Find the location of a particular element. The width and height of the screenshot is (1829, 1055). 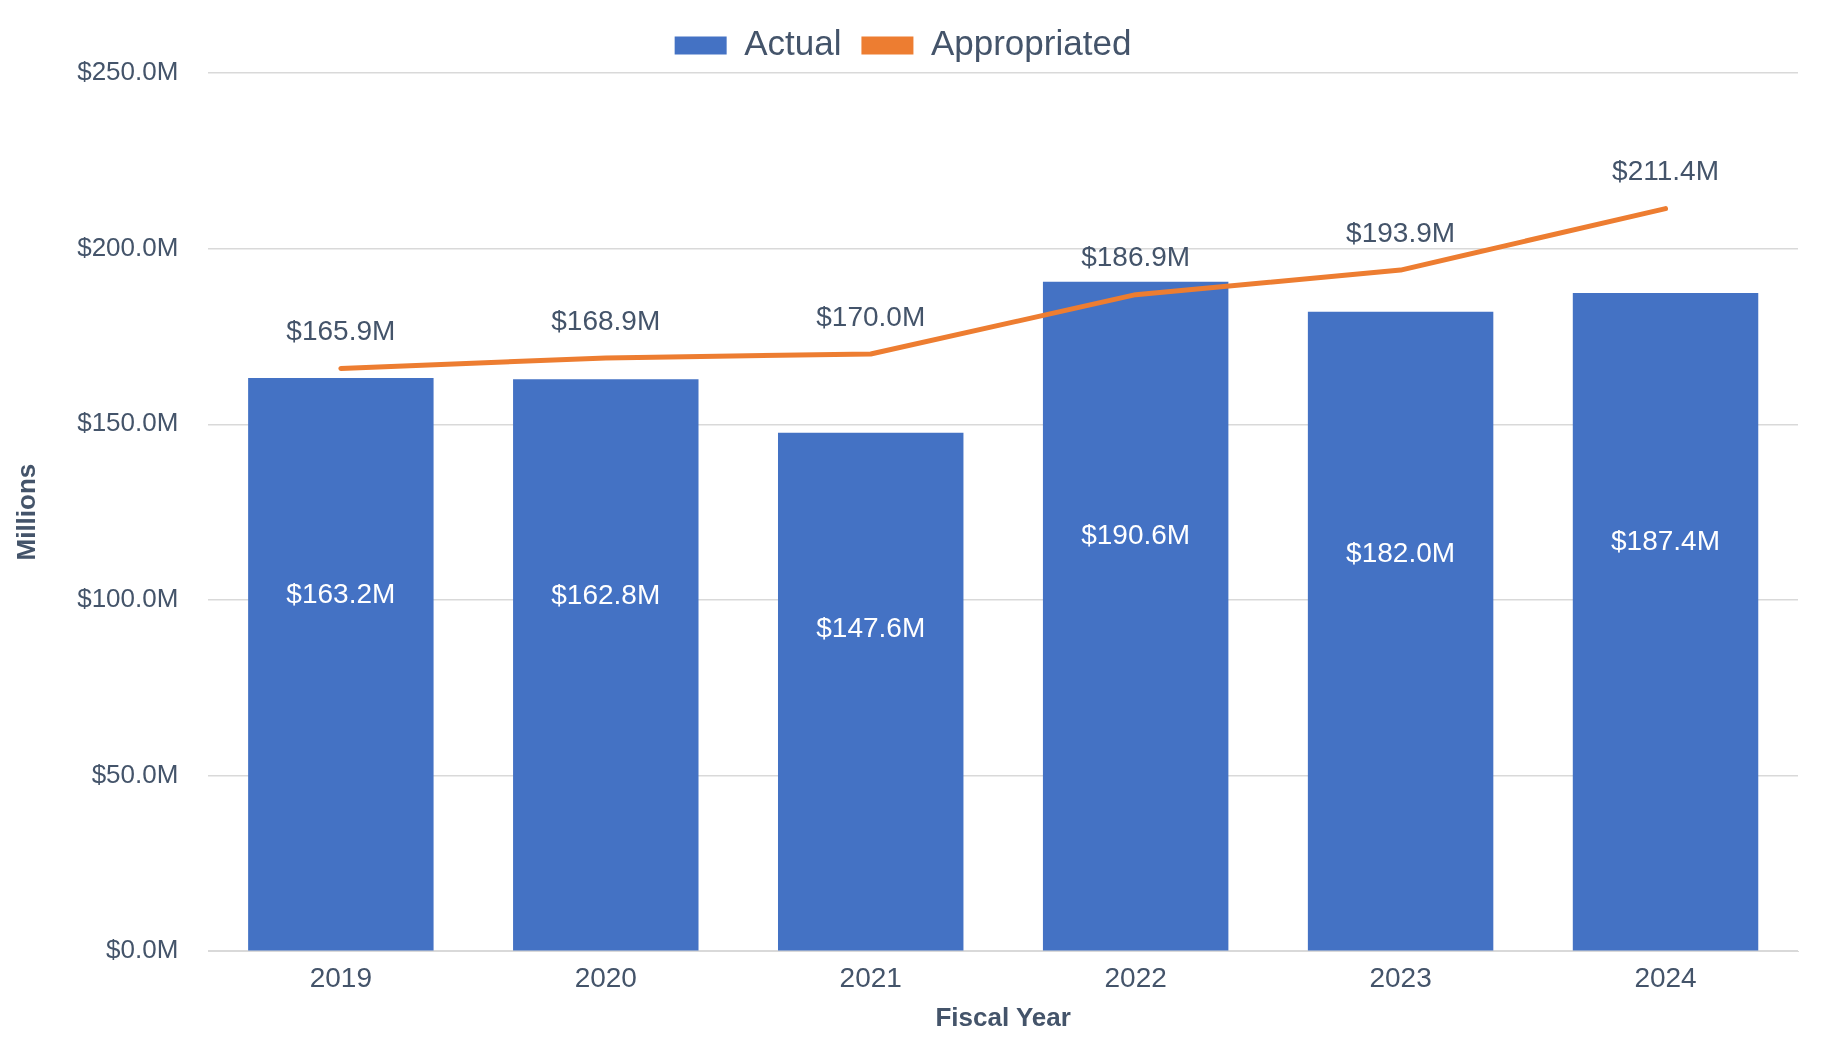

data-label: $193.9M is located at coordinates (1401, 232).